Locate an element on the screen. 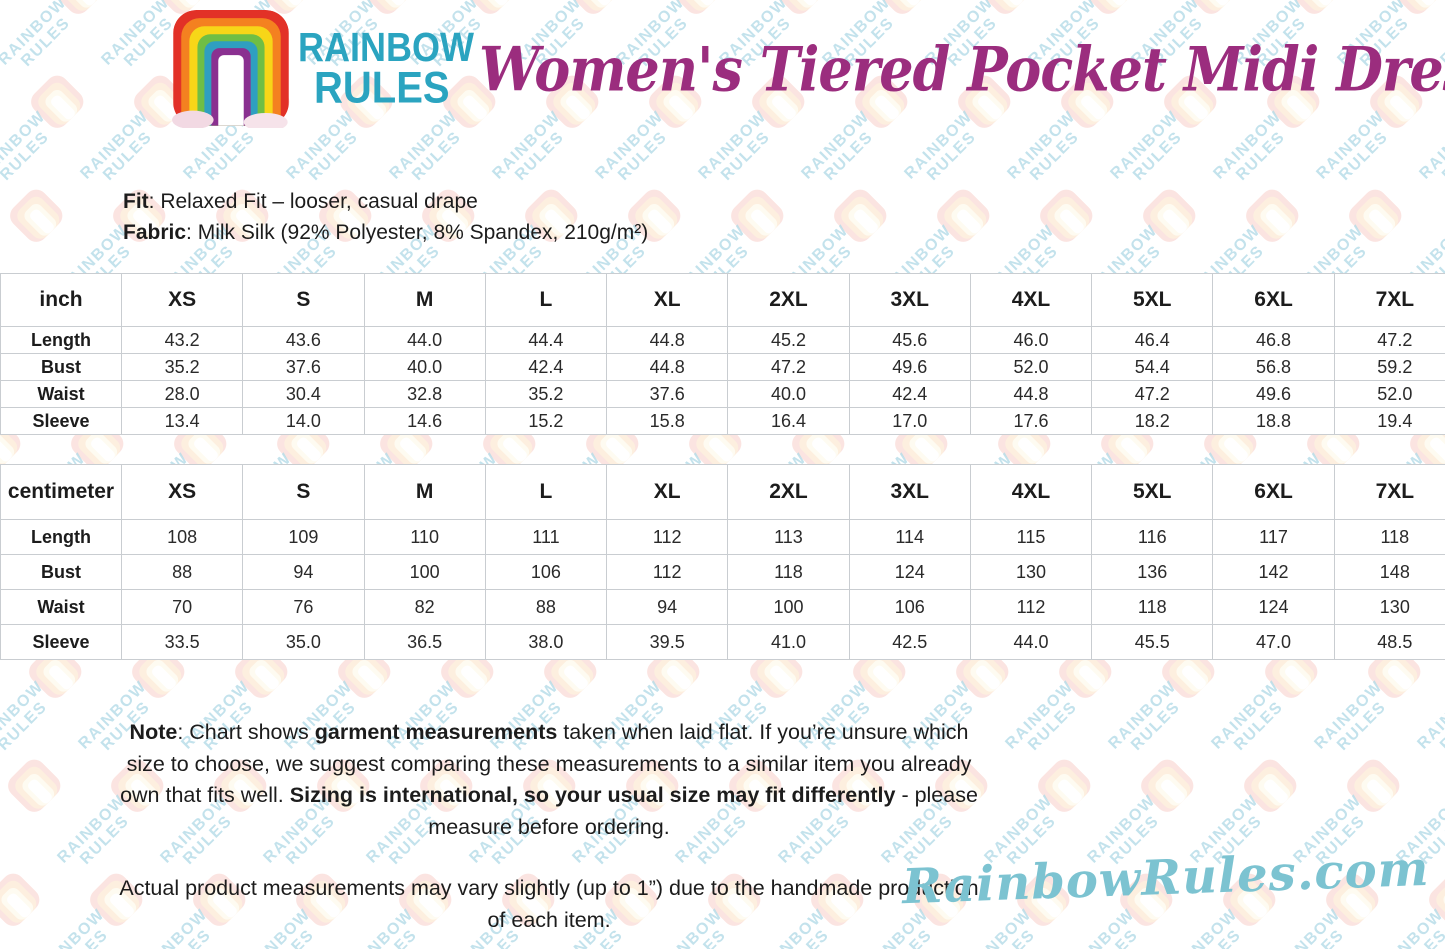 This screenshot has height=949, width=1445. measurement-value: 109 is located at coordinates (303, 537).